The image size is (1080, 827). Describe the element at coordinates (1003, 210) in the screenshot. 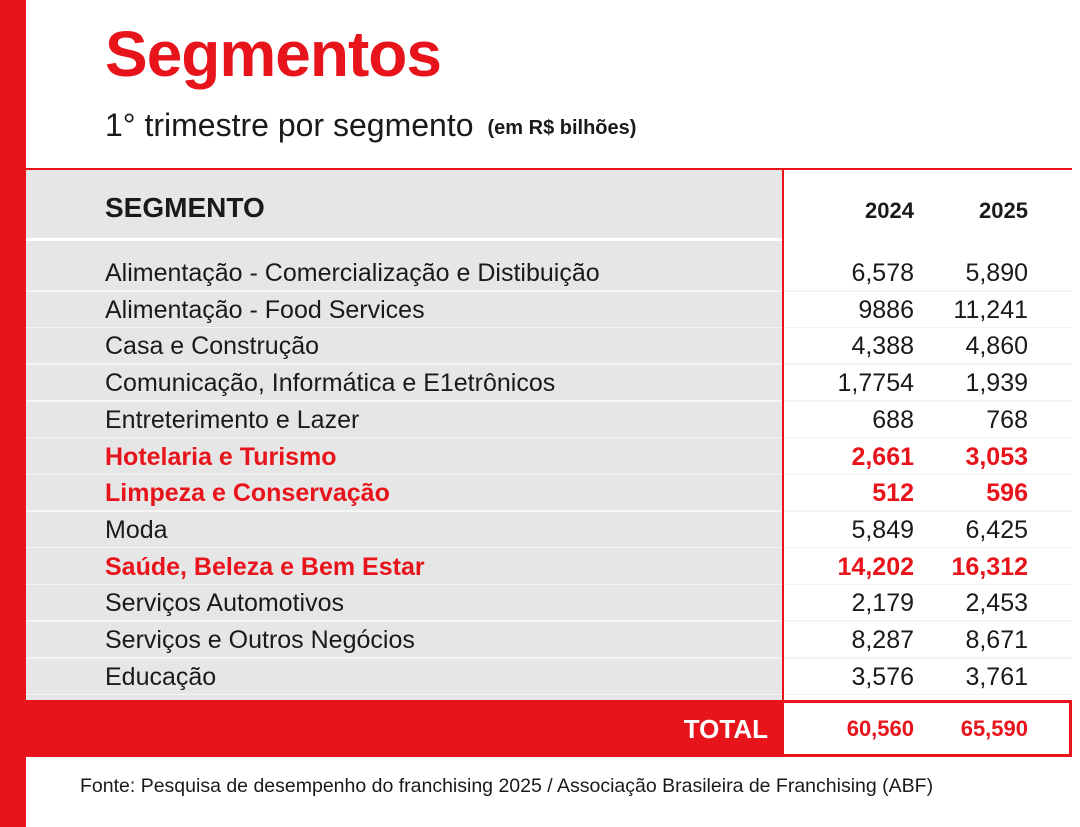

I see `column-header-2025: 2025` at that location.